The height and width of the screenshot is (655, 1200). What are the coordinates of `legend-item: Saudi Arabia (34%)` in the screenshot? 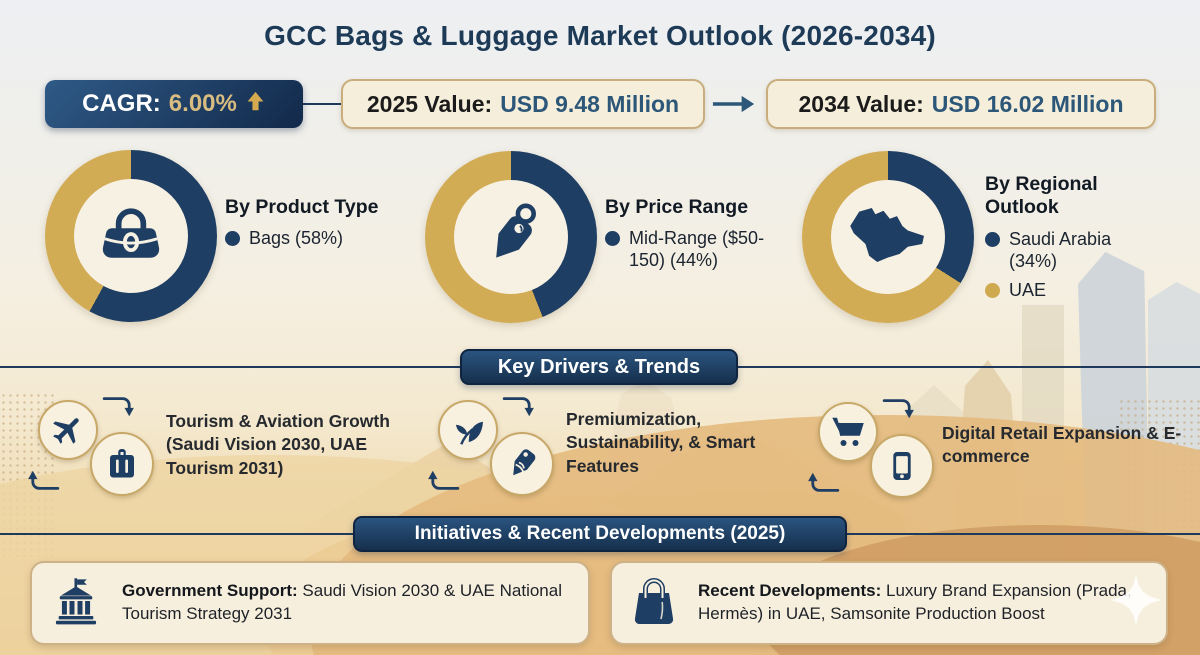 It's located at (1062, 251).